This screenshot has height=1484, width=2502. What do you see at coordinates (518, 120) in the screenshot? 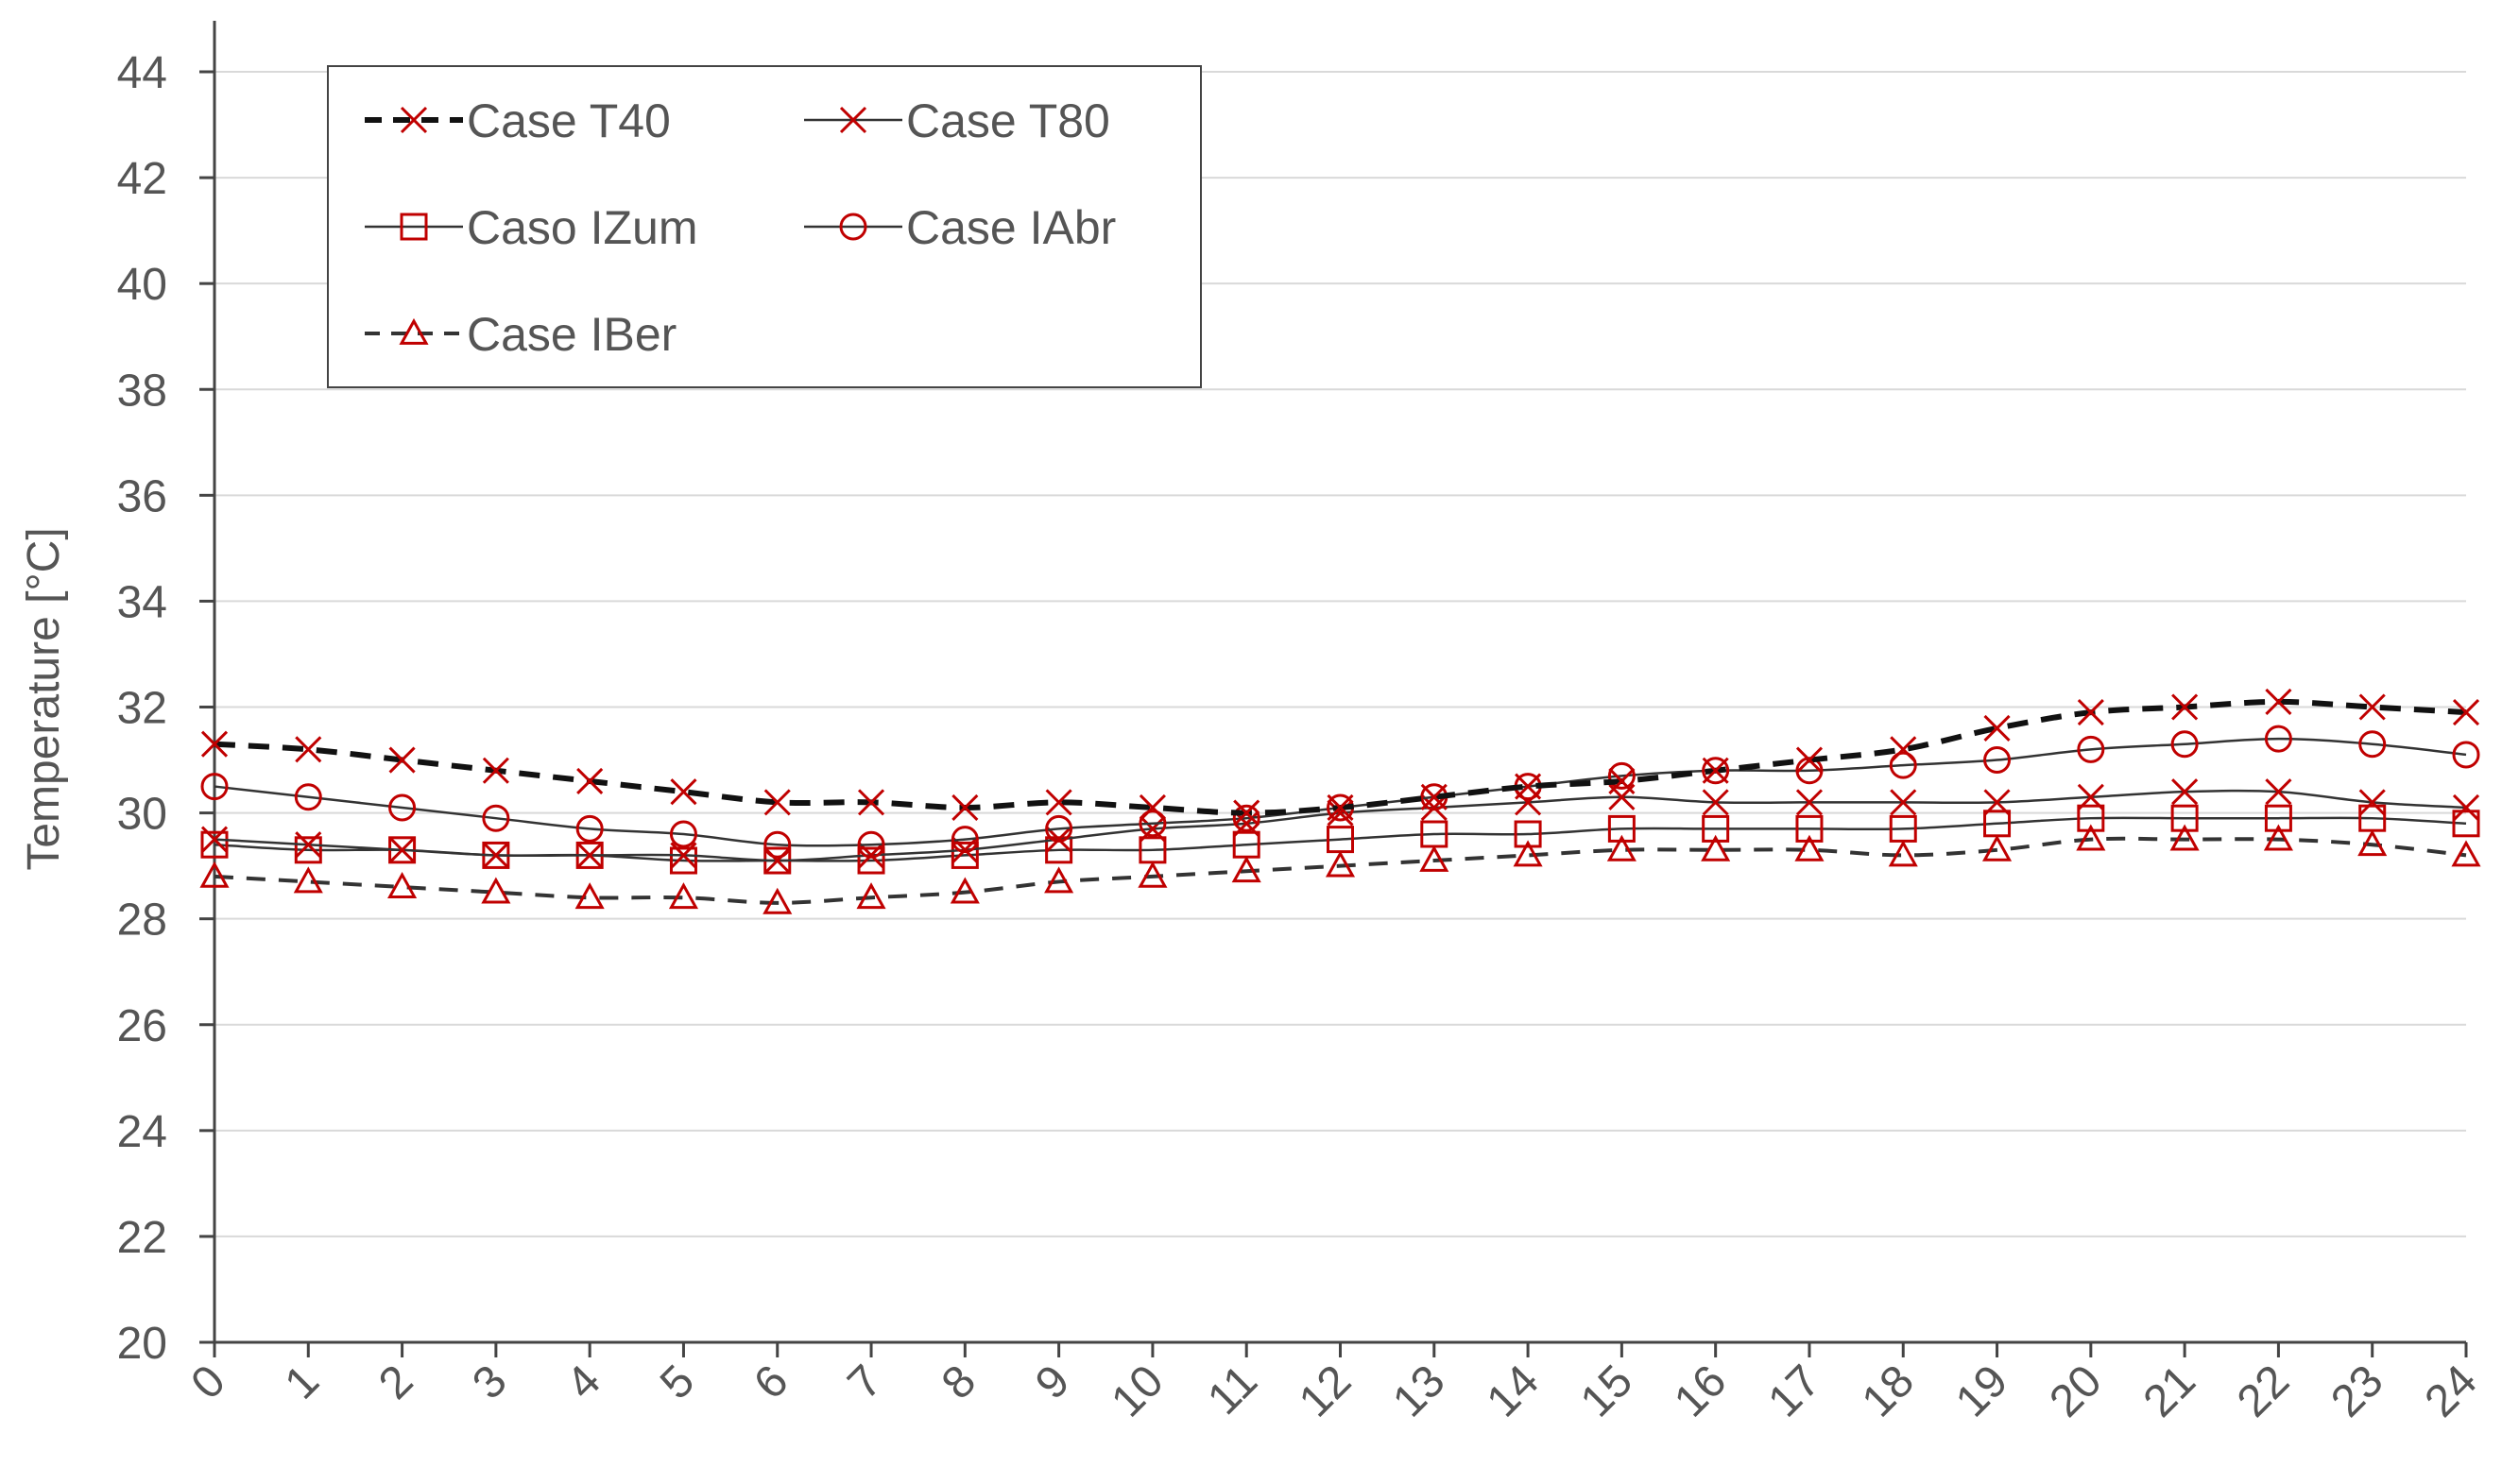
I see `legend-item-case-t40: Case T40` at bounding box center [518, 120].